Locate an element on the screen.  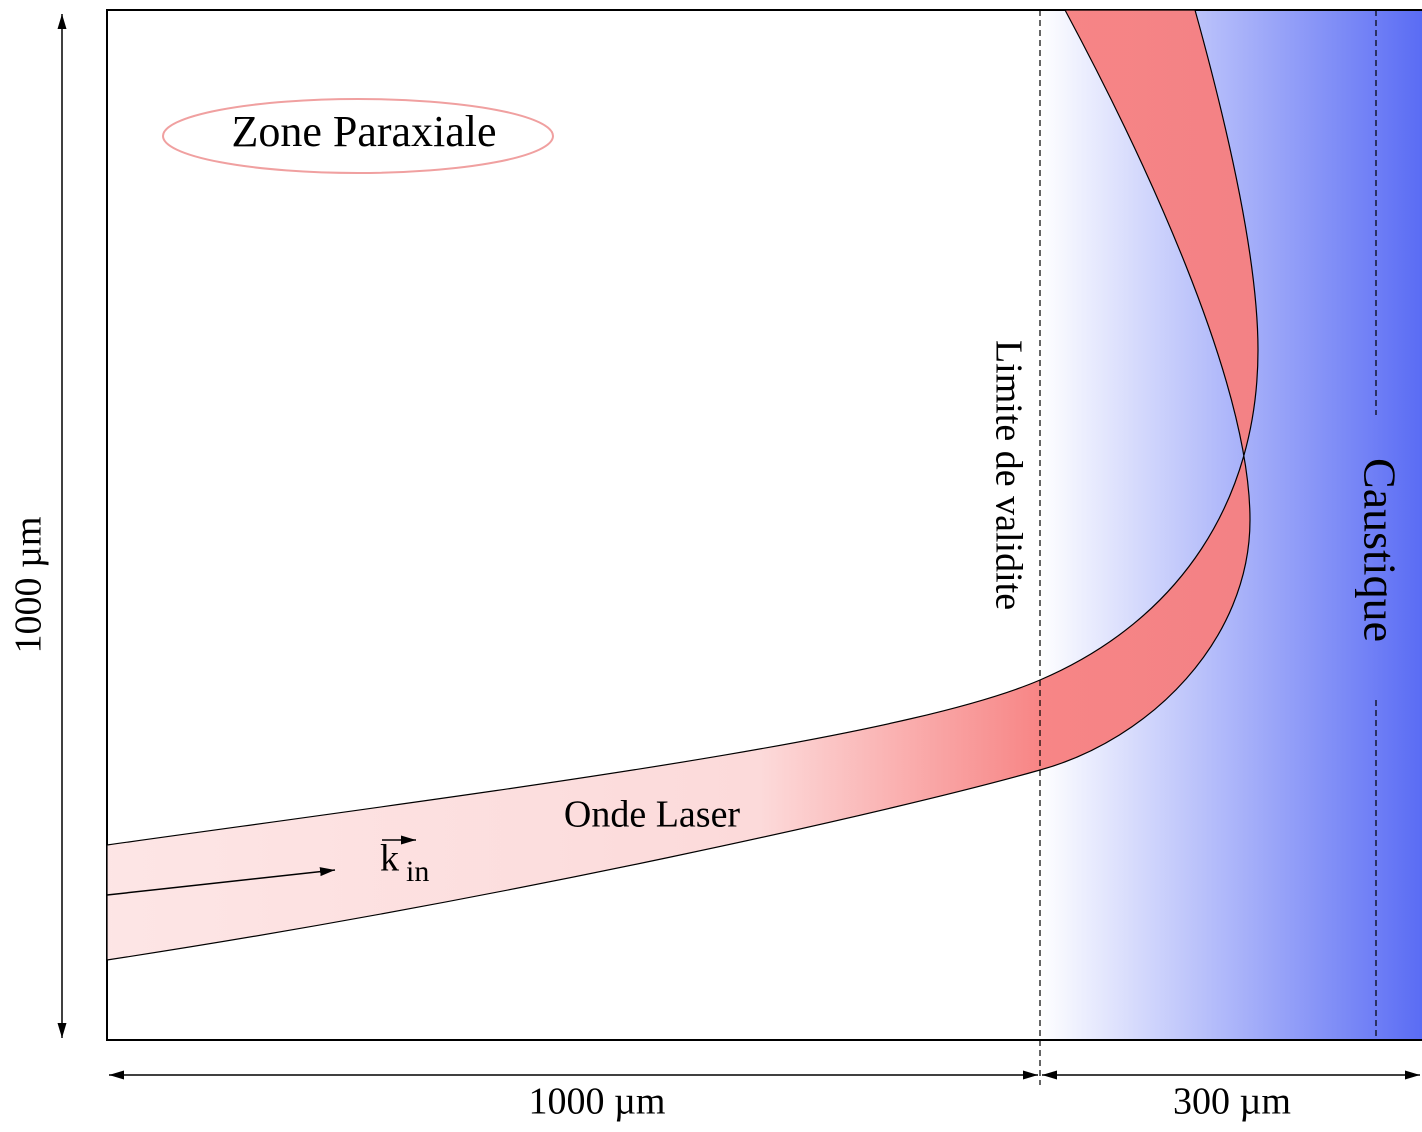
wave-vector-label: k is located at coordinates (389, 859).